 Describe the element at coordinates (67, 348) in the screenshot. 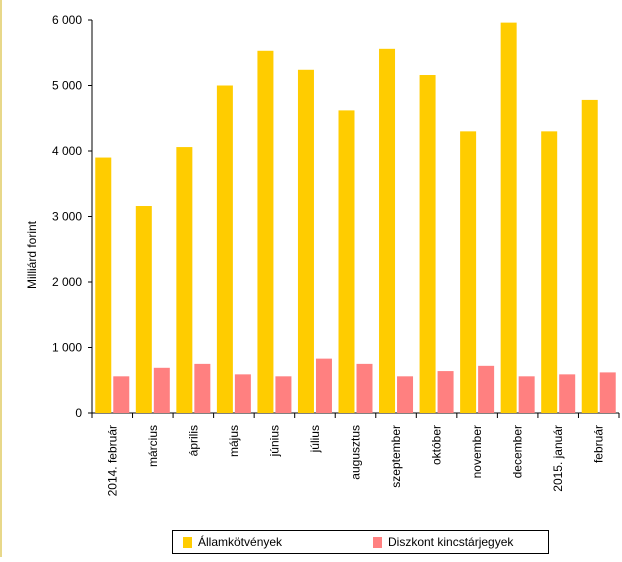

I see `y-tick-label: 1 000` at that location.